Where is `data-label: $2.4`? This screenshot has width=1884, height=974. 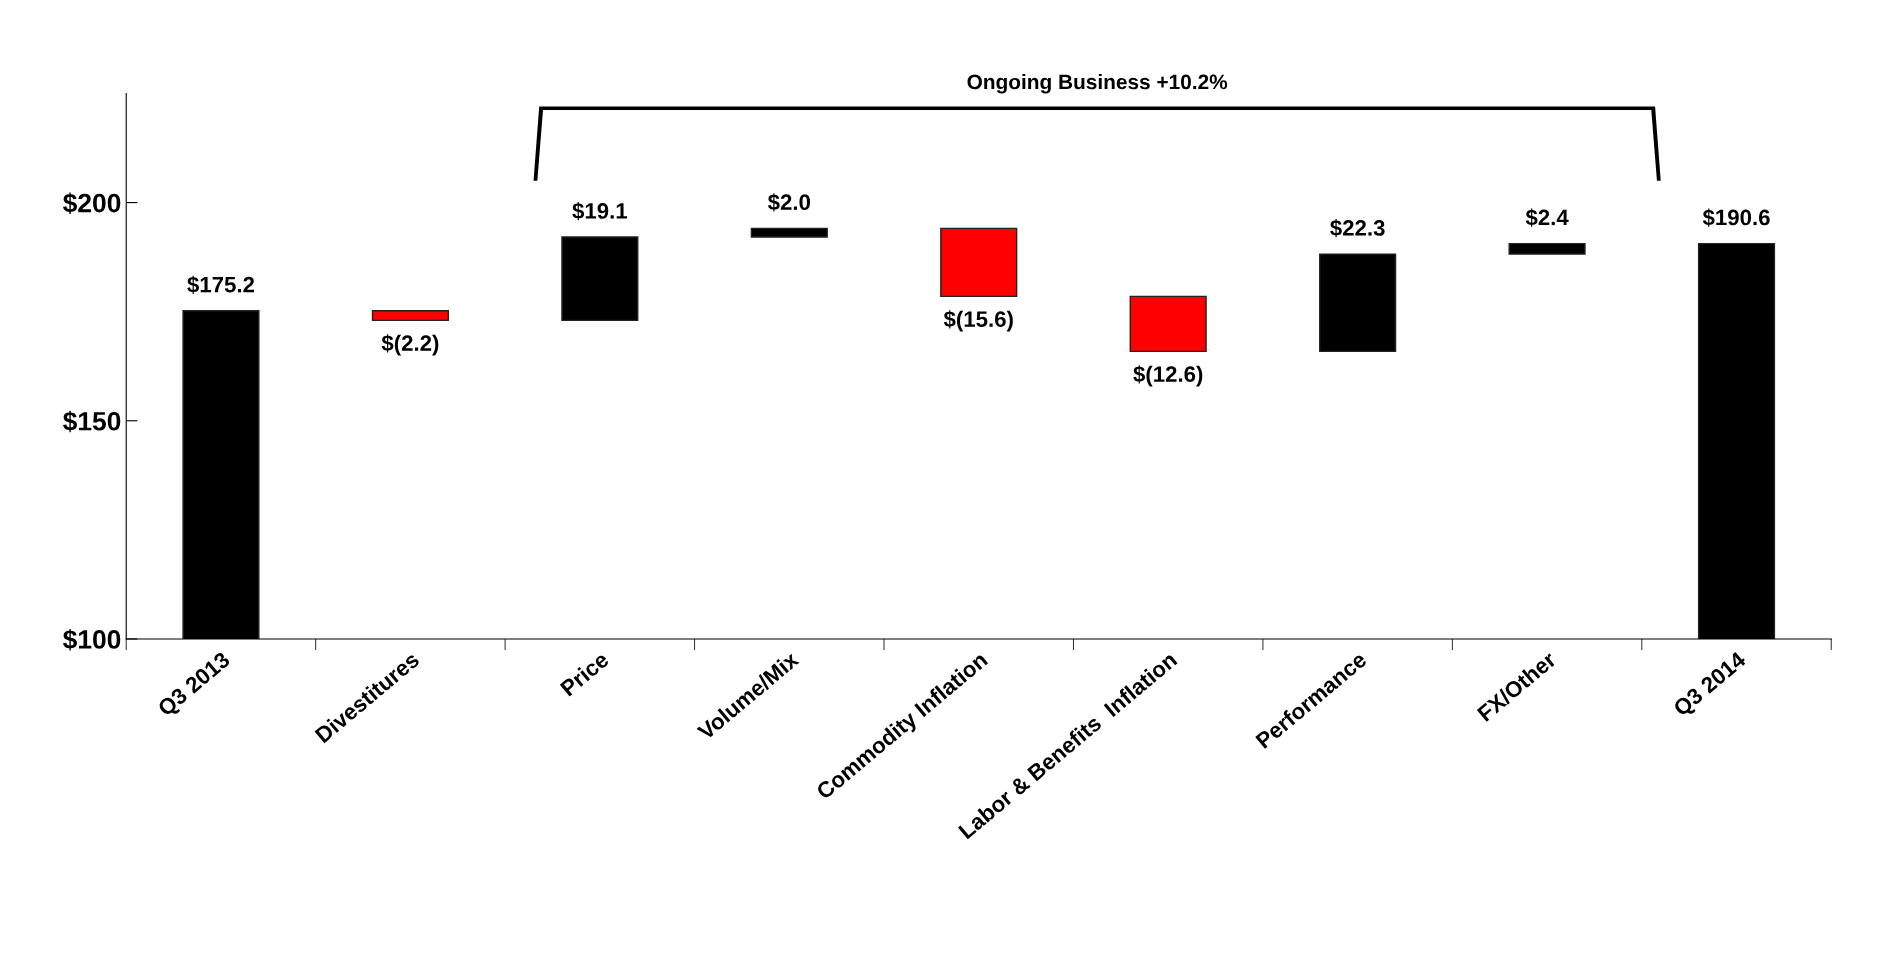
data-label: $2.4 is located at coordinates (1547, 217).